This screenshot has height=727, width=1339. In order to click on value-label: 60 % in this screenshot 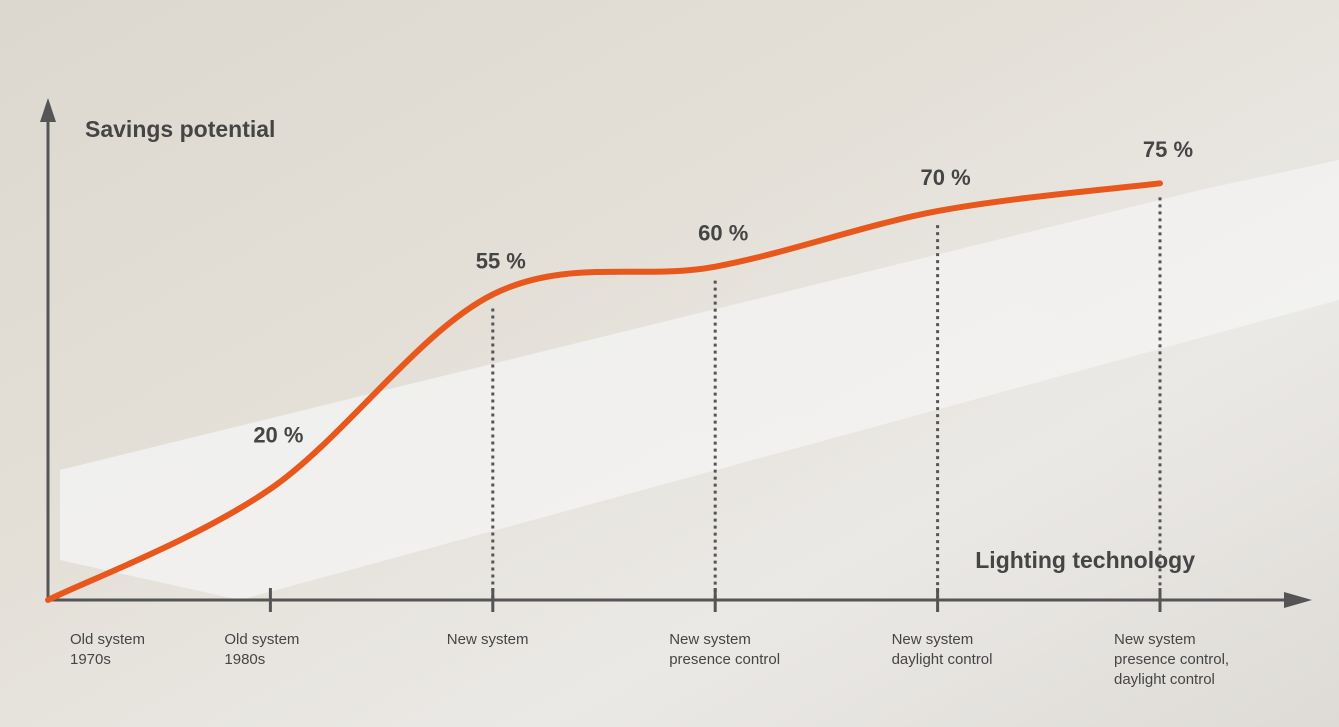, I will do `click(723, 232)`.